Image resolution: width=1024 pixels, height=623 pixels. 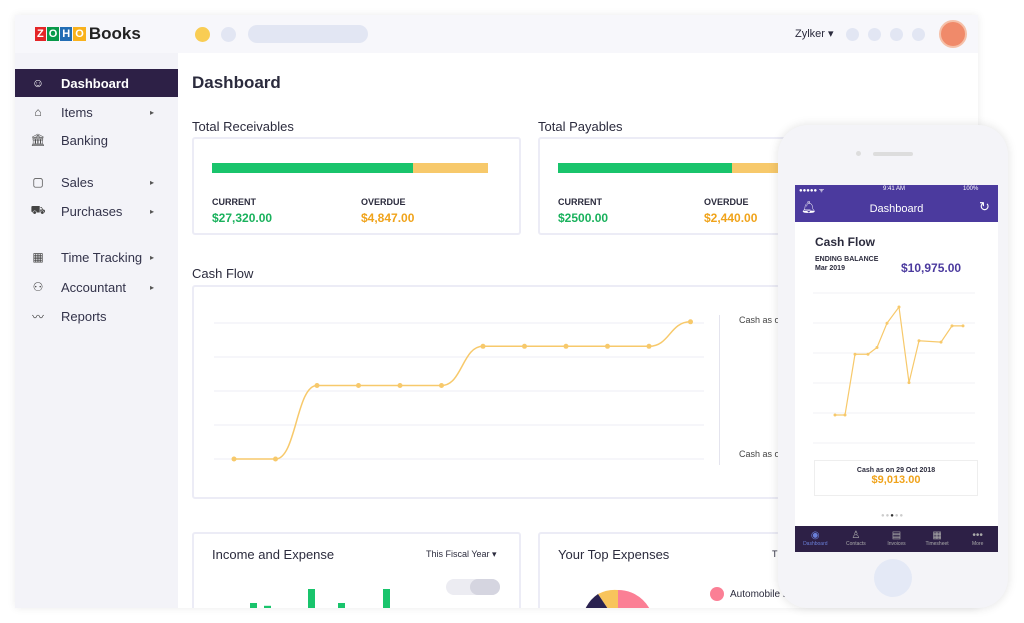 I want to click on phone-tab-contacts: ♙ Contacts, so click(x=856, y=539).